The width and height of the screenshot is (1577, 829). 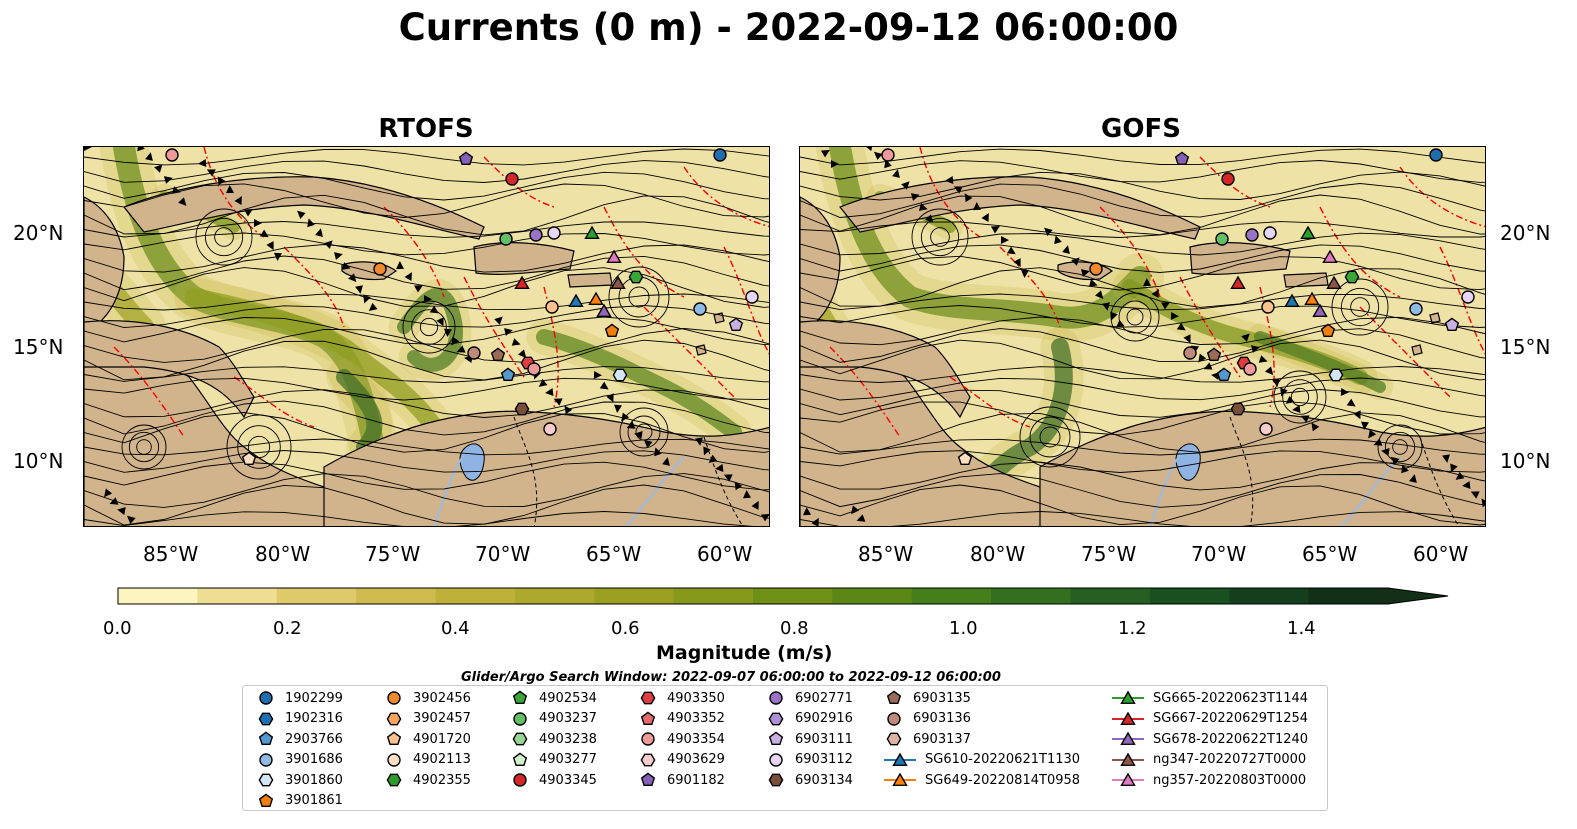 I want to click on legend-item: 3901686, so click(x=299, y=760).